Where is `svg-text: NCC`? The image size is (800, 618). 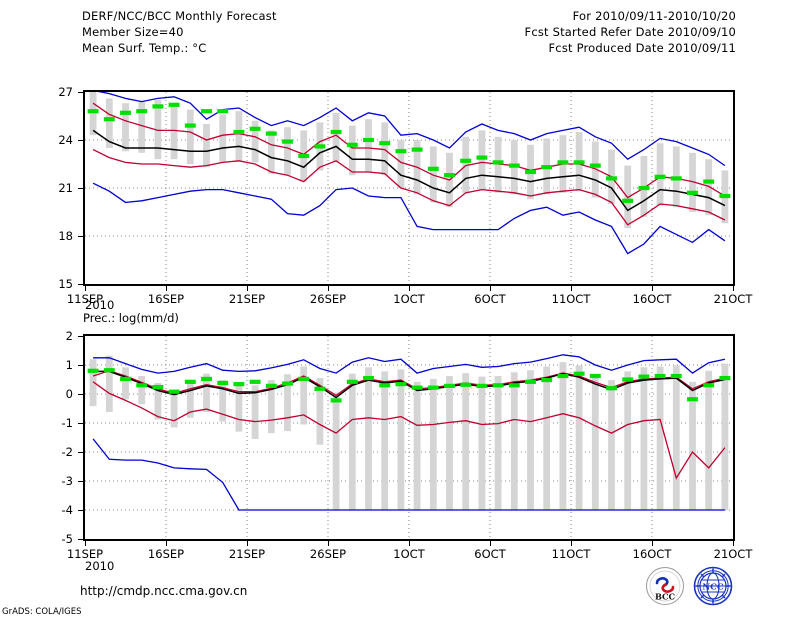 svg-text: NCC is located at coordinates (713, 588).